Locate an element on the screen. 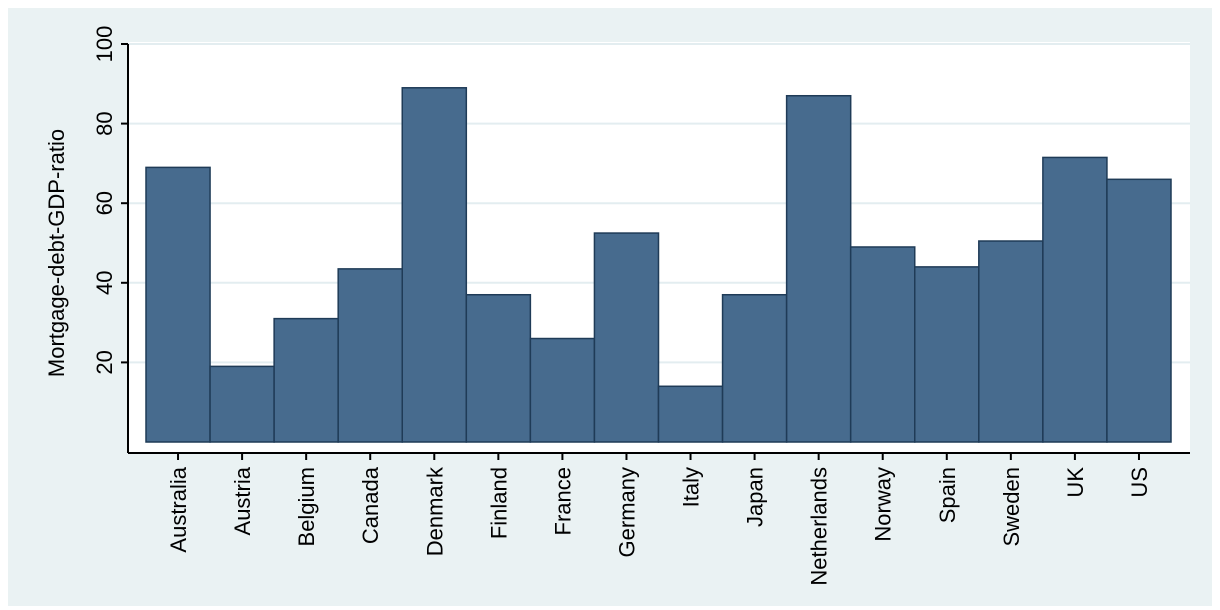 The image size is (1220, 610). y-tick-label: 40 is located at coordinates (104, 283).